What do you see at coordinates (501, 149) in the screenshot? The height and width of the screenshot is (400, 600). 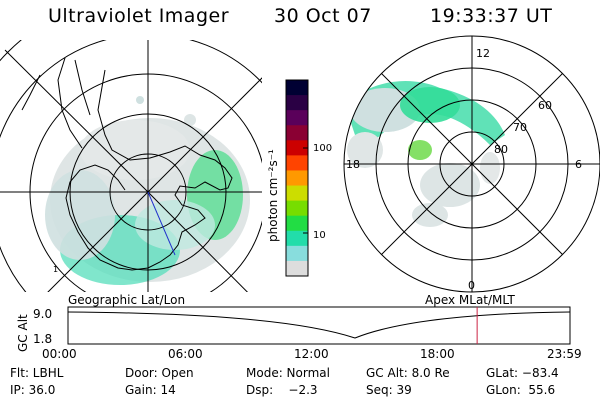 I see `mlat-label-80: 80` at bounding box center [501, 149].